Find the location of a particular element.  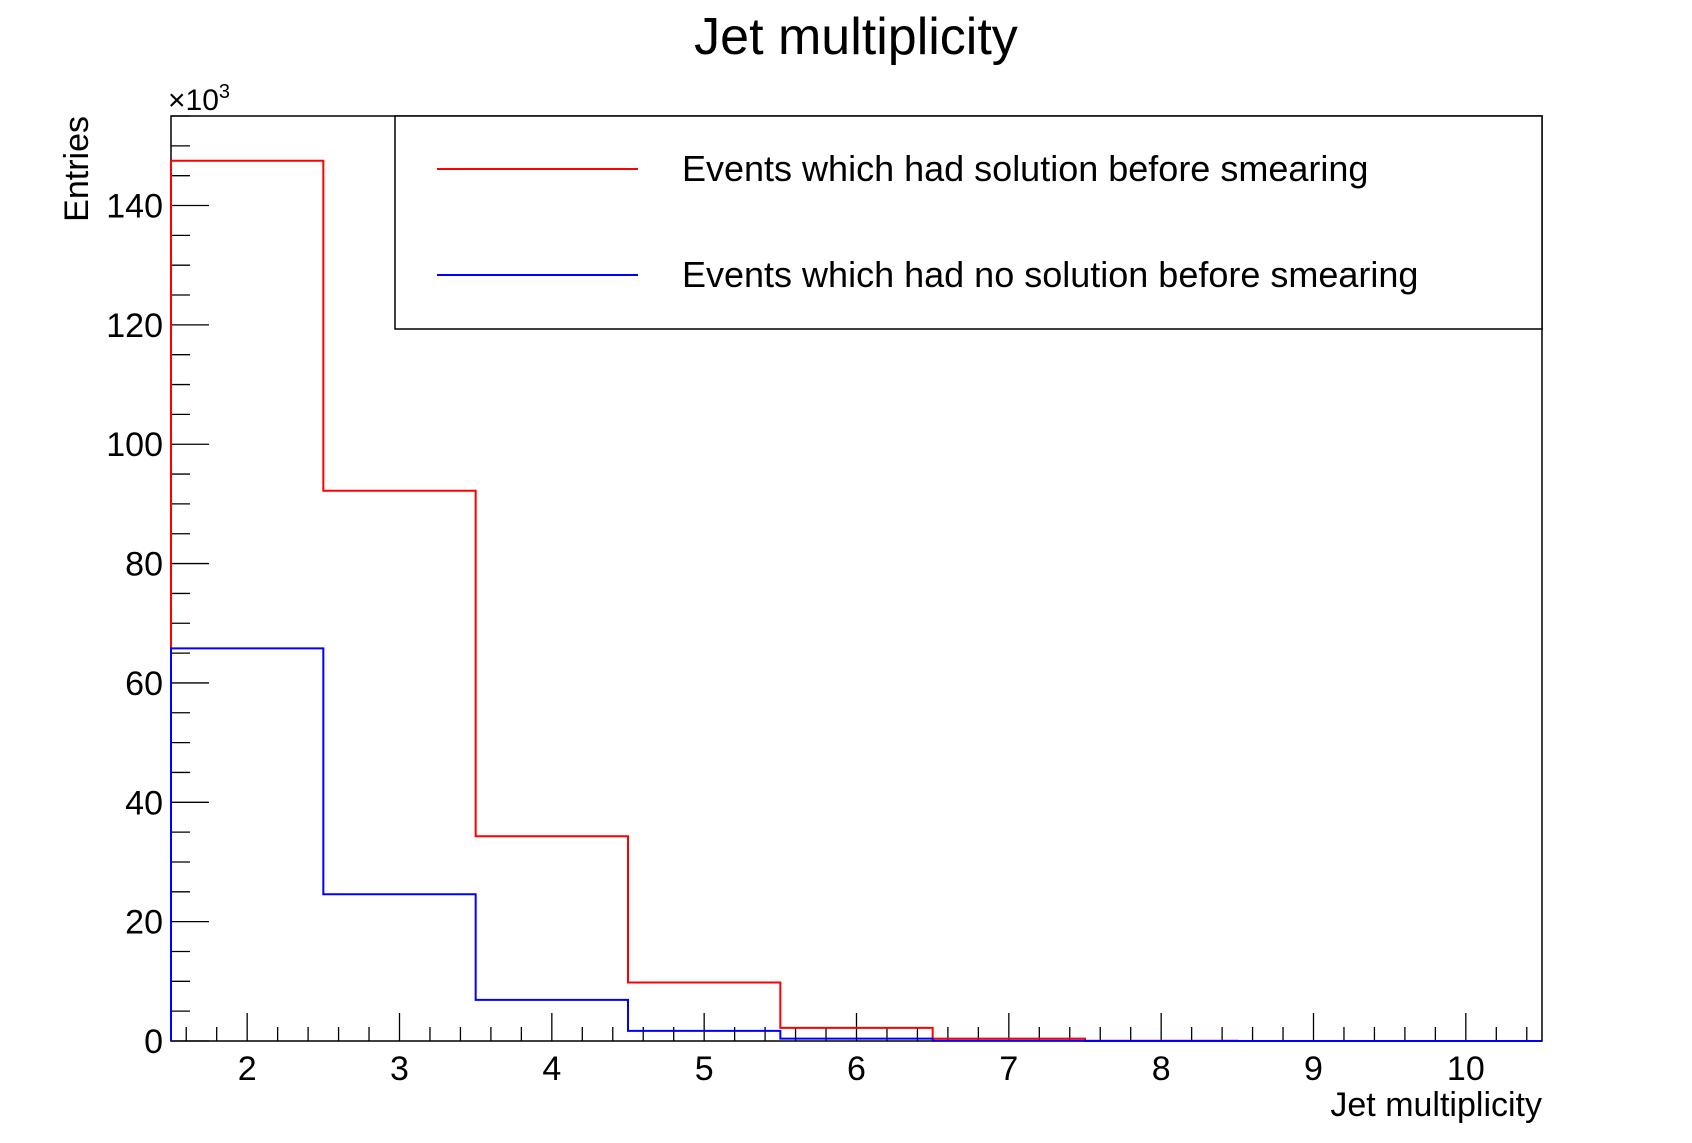

y-tick-label: 80 is located at coordinates (144, 565).